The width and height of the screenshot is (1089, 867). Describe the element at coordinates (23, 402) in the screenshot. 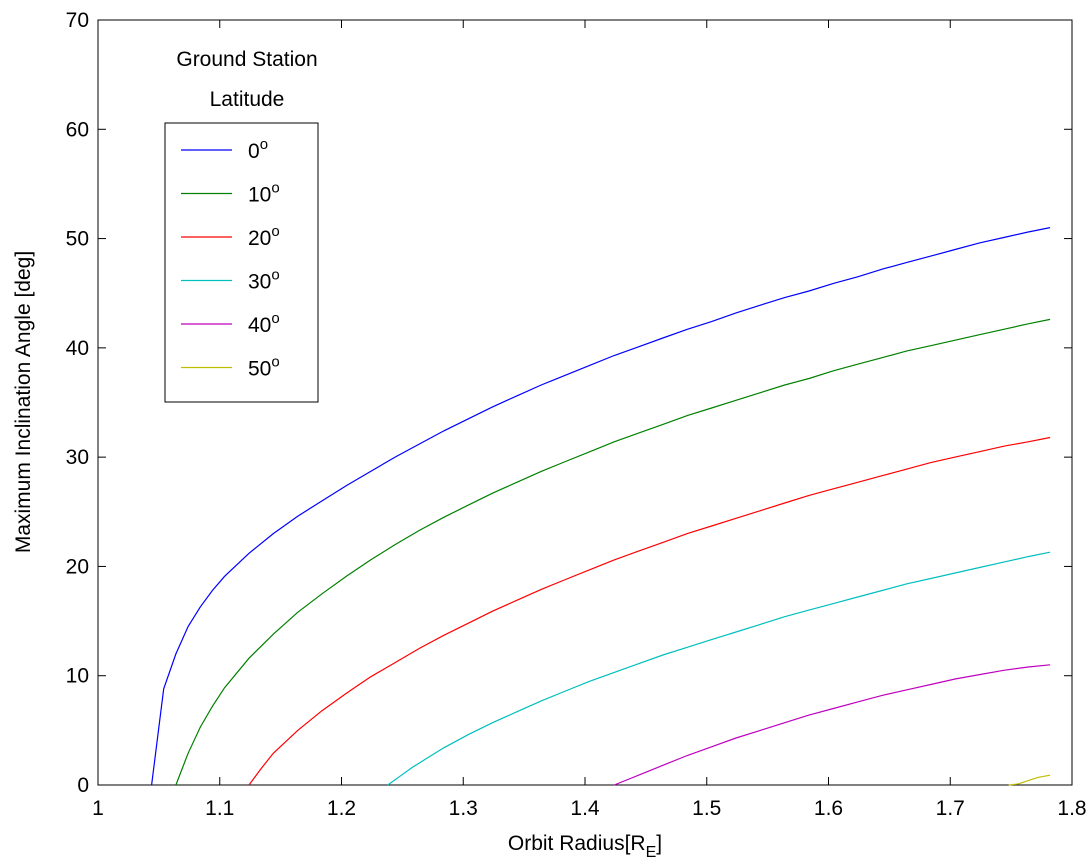

I see `y-axis-label: Maximum Inclination Angle [deg]` at that location.